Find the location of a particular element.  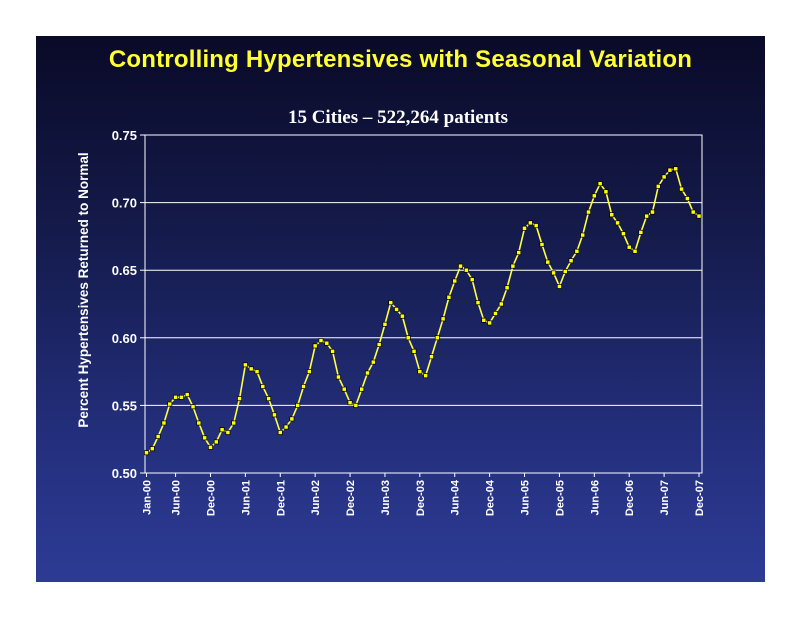

y-tick-label: 0.65 is located at coordinates (124, 270).